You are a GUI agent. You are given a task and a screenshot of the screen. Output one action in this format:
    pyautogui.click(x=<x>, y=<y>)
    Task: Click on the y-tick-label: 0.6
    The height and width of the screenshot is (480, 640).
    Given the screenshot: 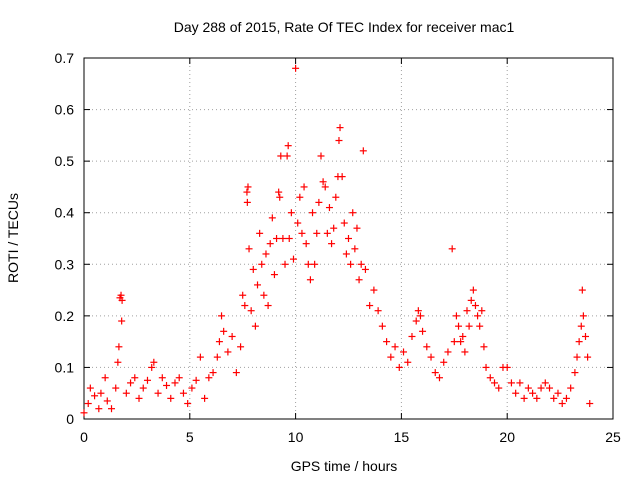 What is the action you would take?
    pyautogui.click(x=65, y=110)
    